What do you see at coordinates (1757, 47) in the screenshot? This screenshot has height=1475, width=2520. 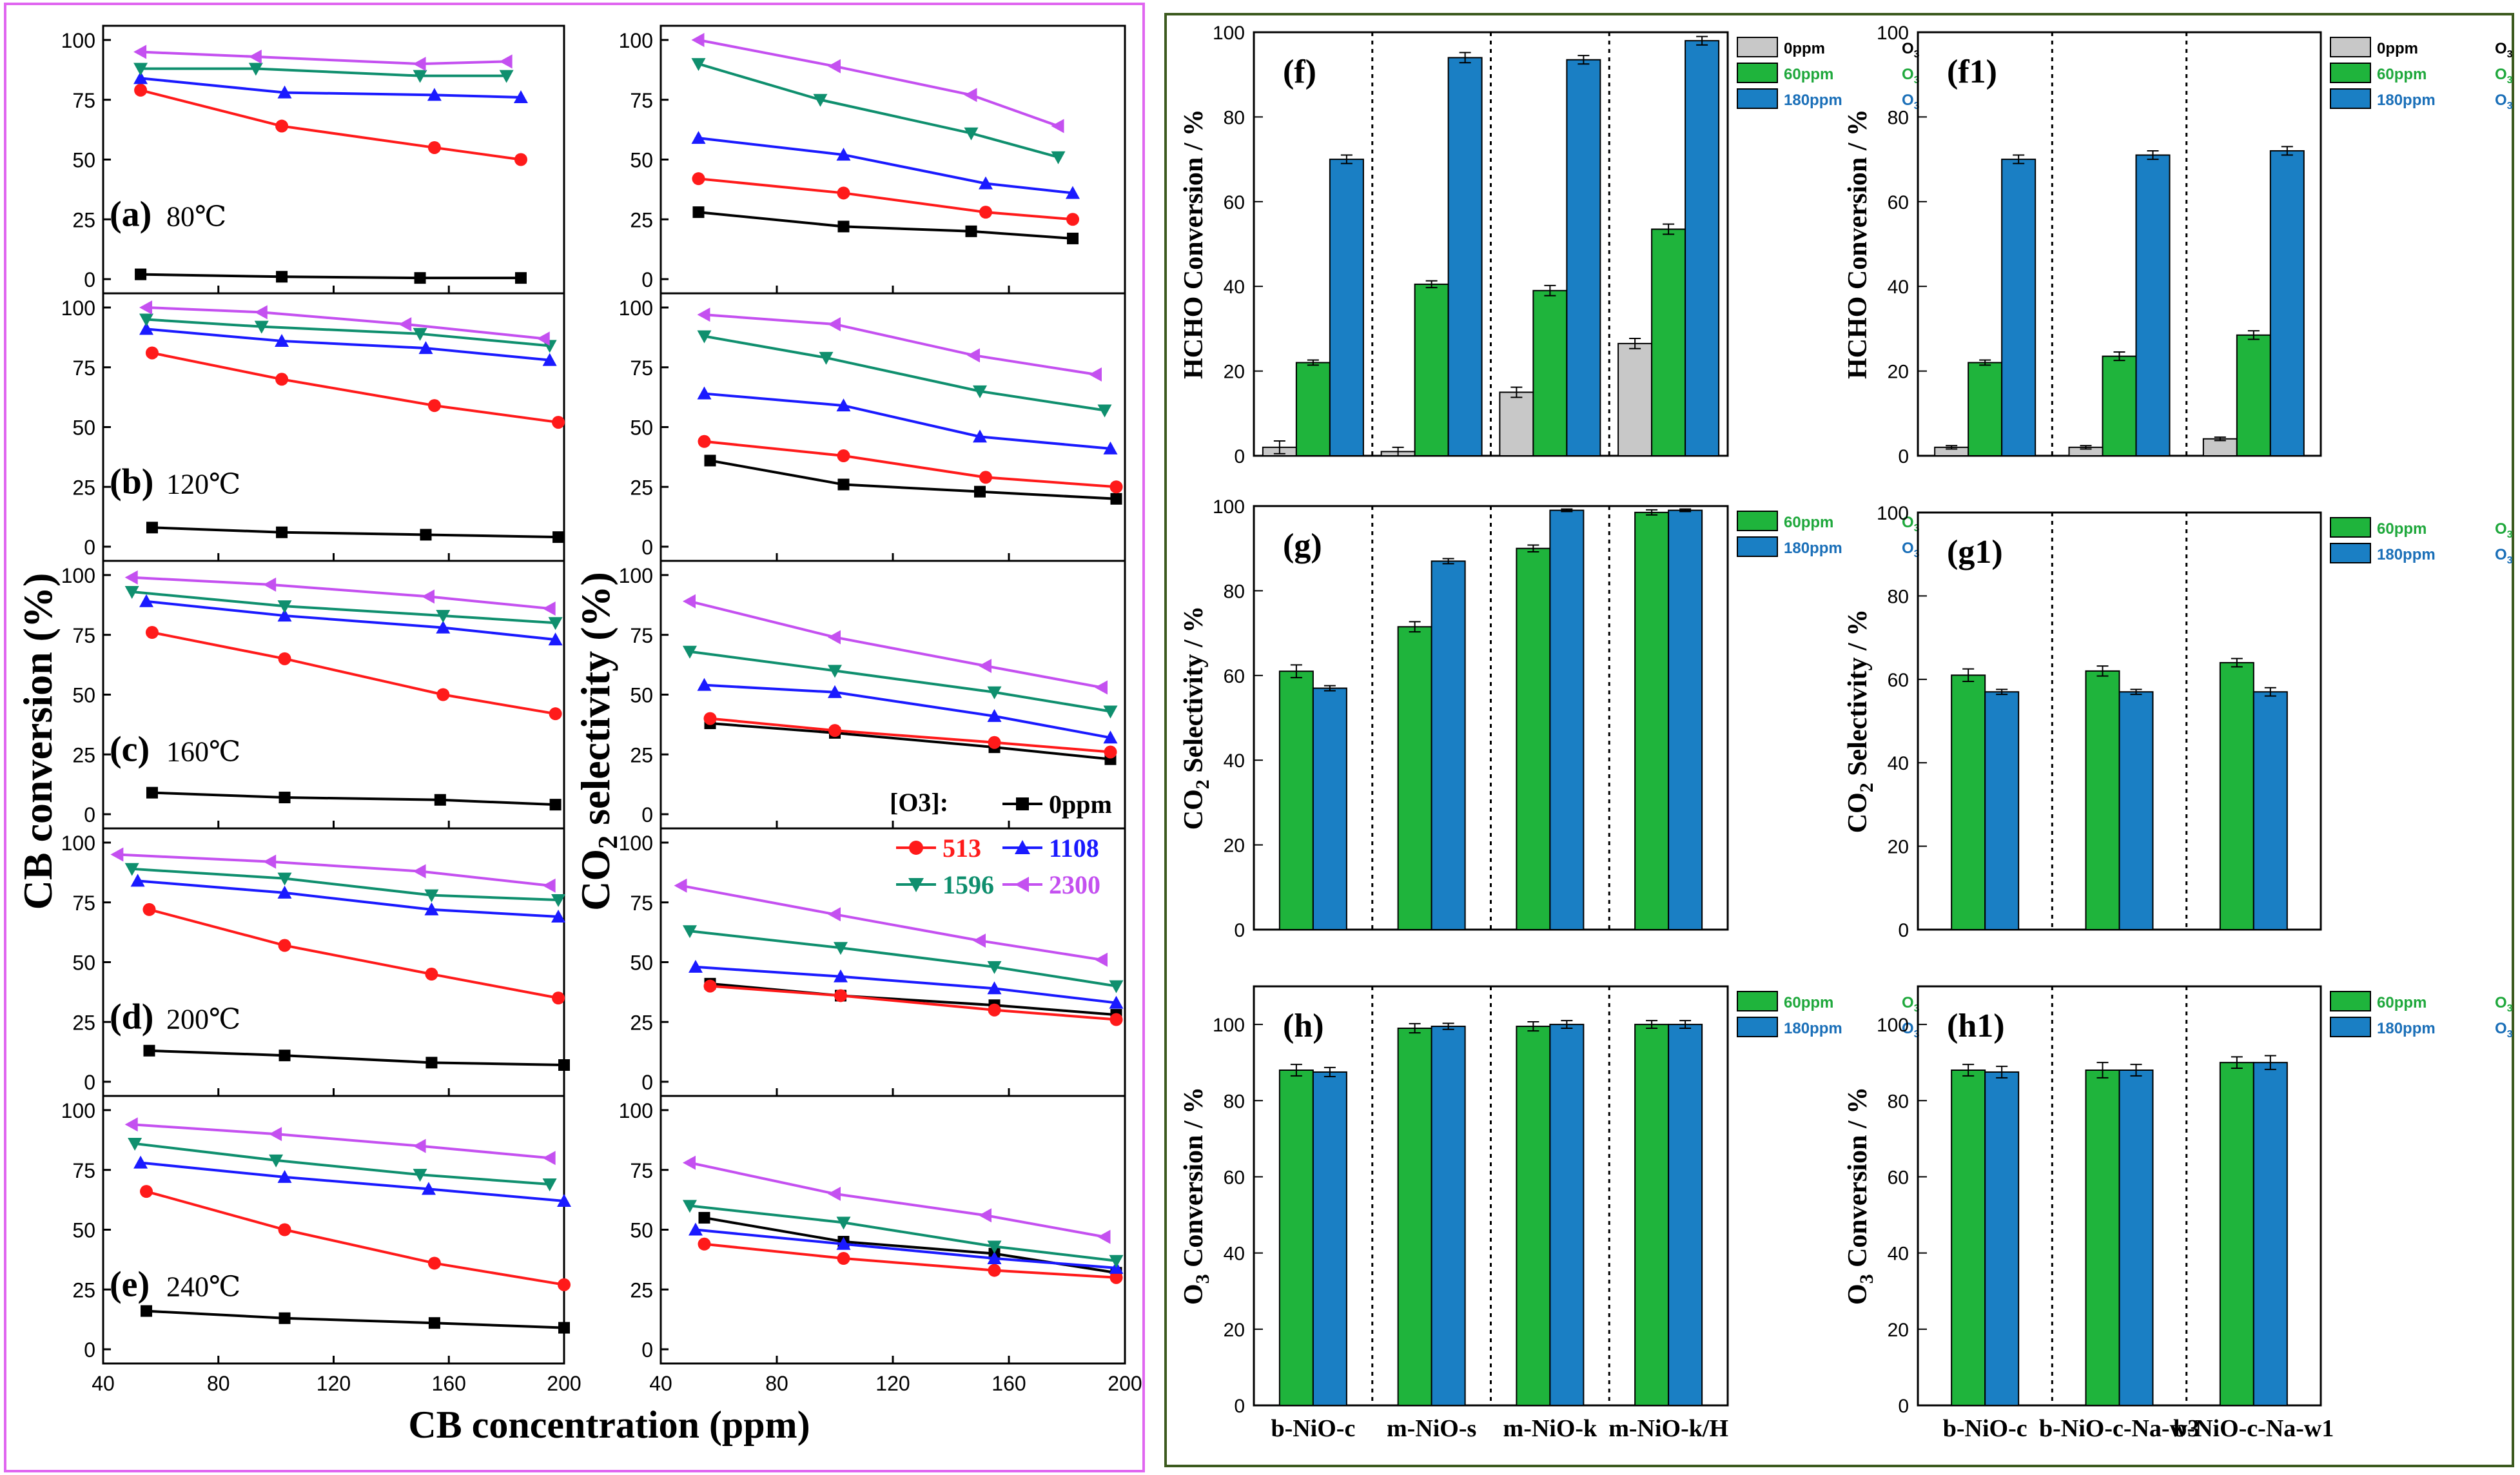 I see `legend-swatch` at bounding box center [1757, 47].